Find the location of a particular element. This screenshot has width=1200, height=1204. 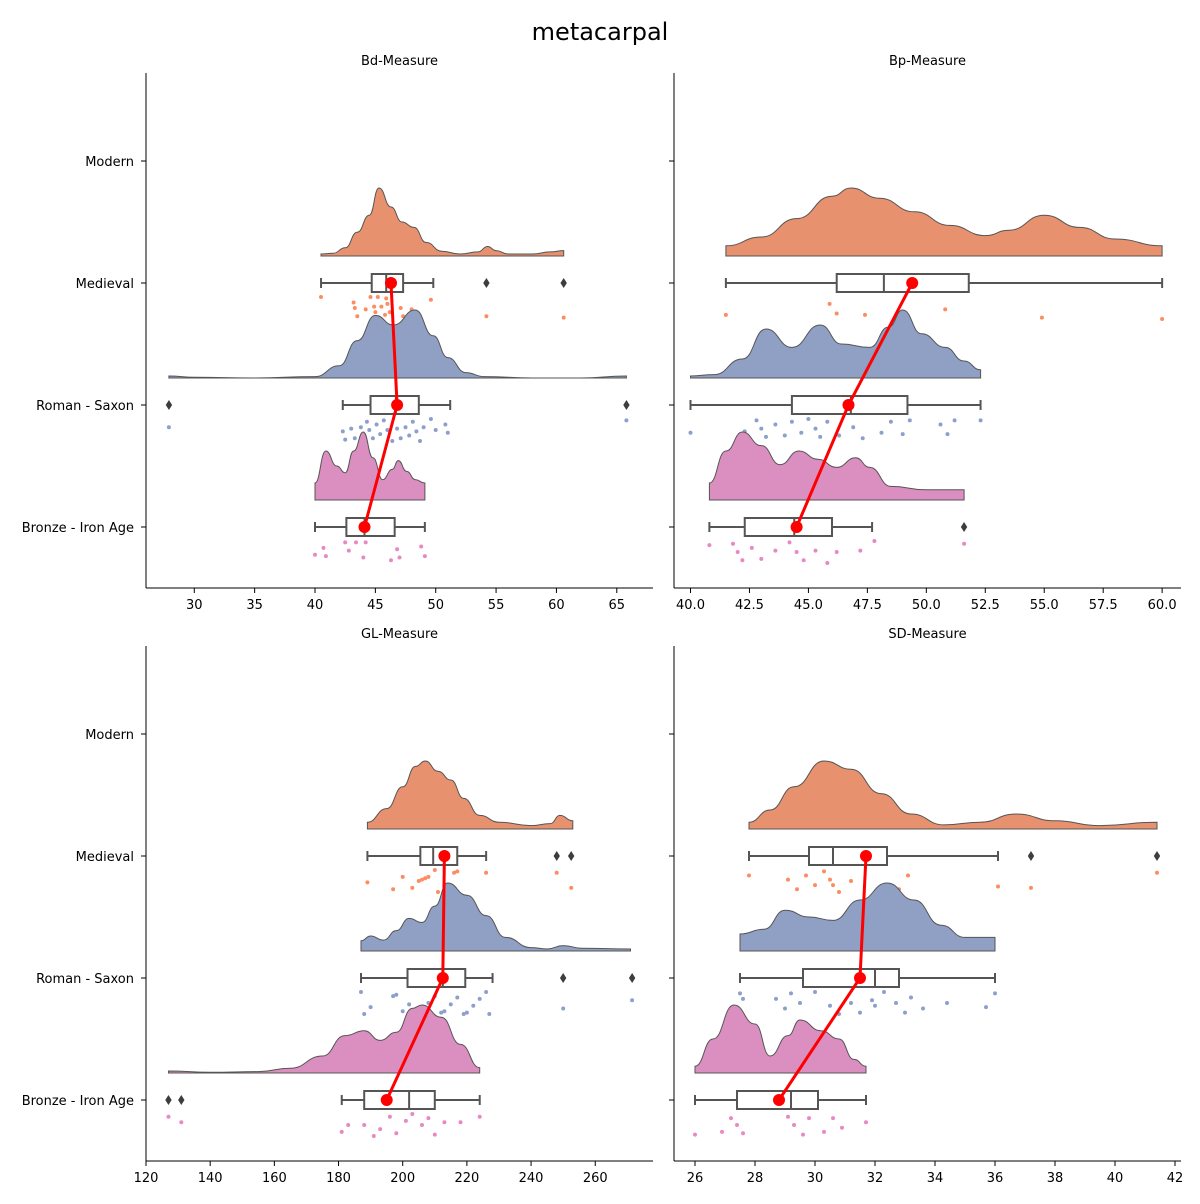

x-tick-label: 160 is located at coordinates (274, 1178).